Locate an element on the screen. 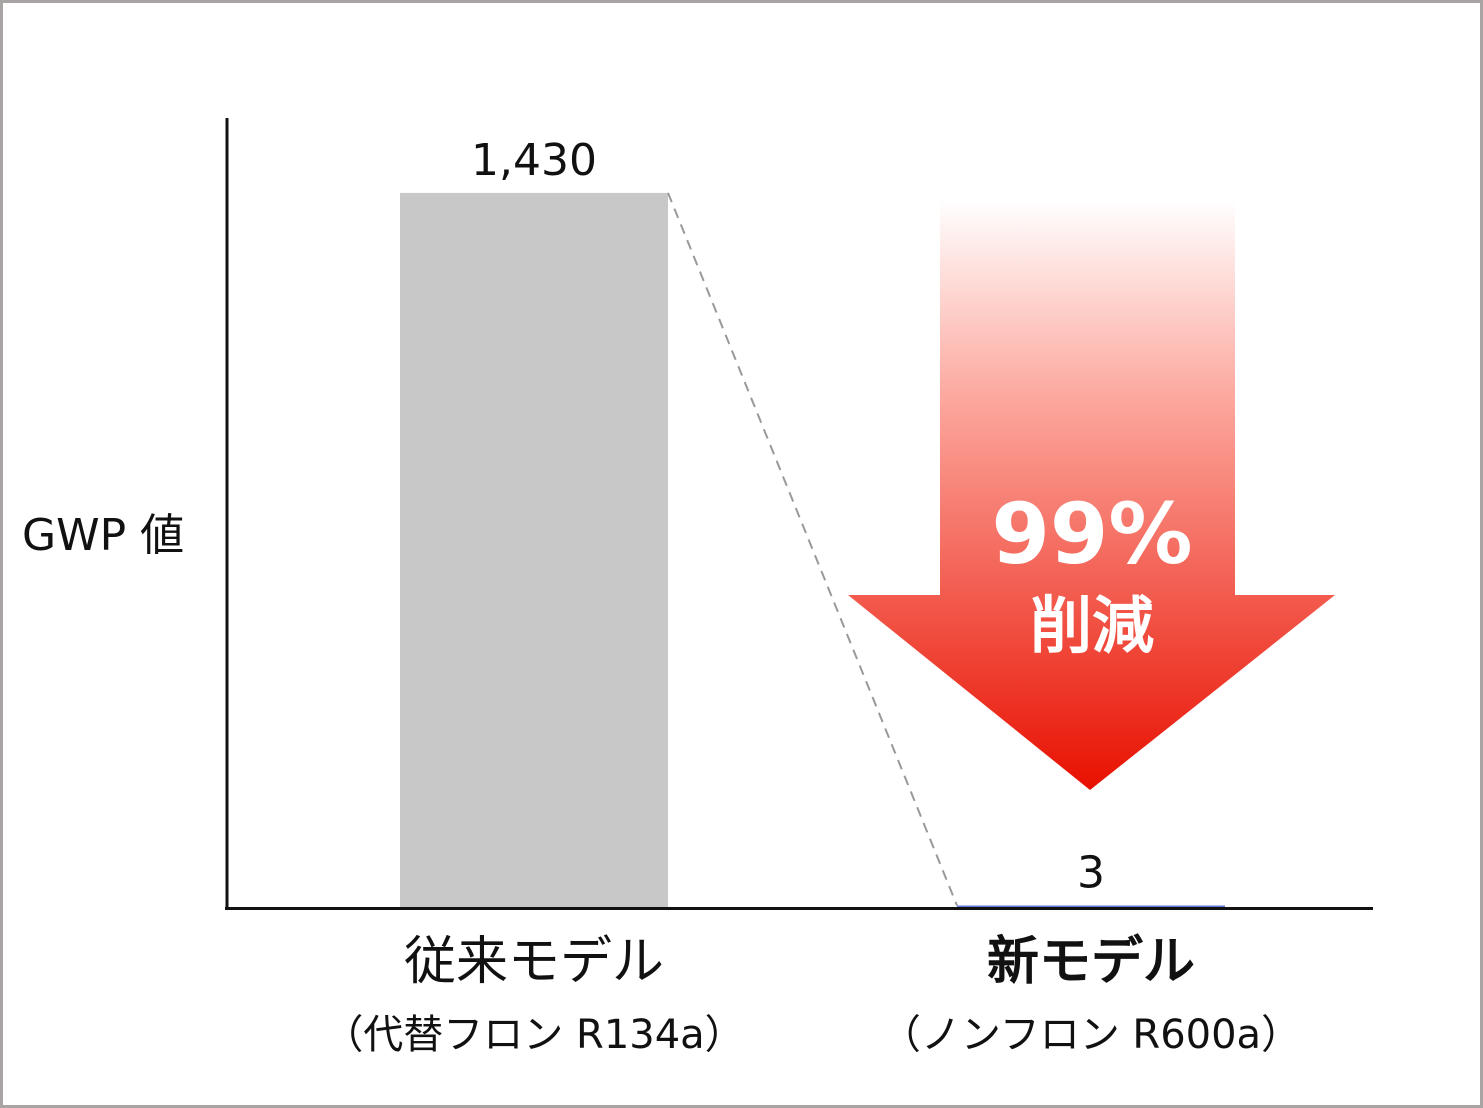 The height and width of the screenshot is (1108, 1483). x-tick-sublabel: （代替フロン R134a） is located at coordinates (533, 1035).